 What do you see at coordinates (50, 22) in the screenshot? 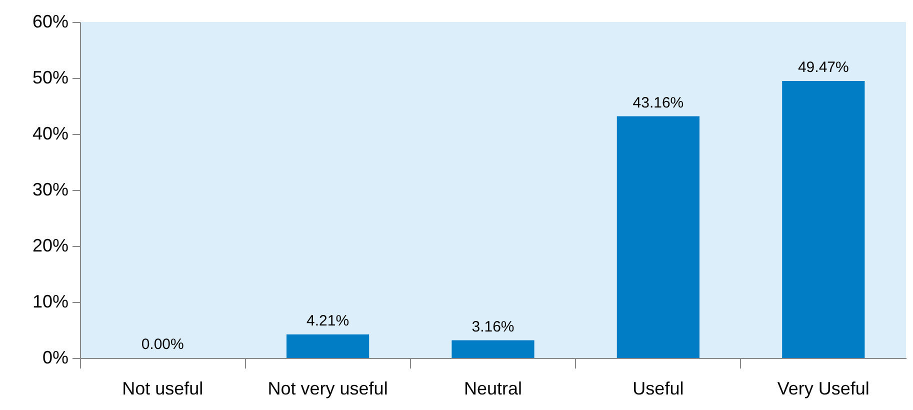
I see `y-tick-label: 60%` at bounding box center [50, 22].